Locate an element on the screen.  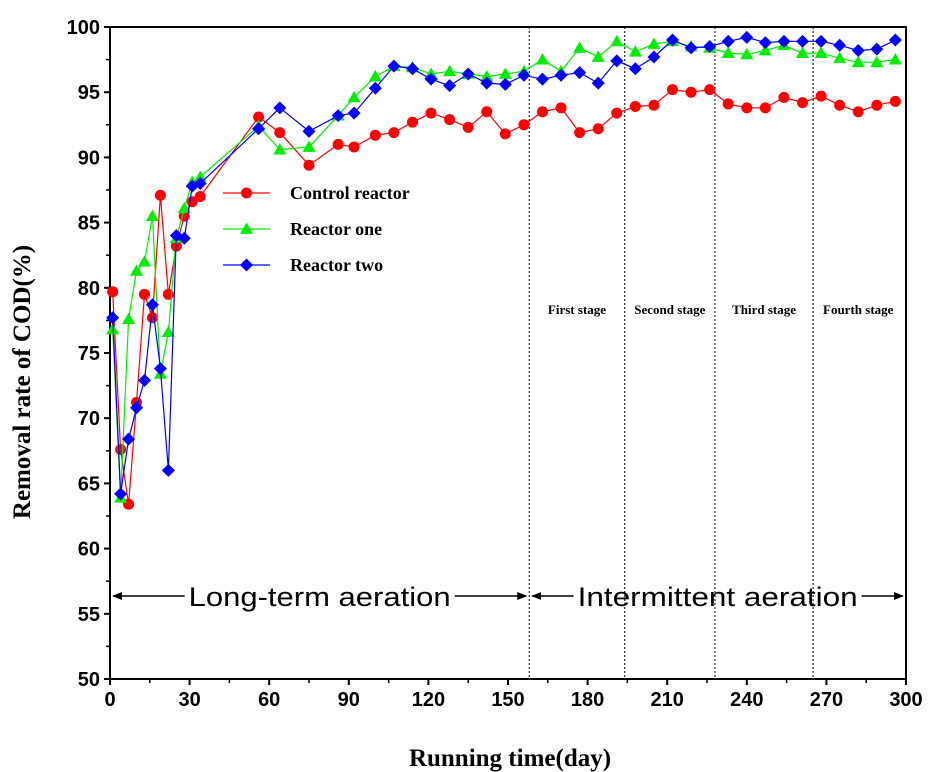
phase-label: Intermittent aeration is located at coordinates (718, 597).